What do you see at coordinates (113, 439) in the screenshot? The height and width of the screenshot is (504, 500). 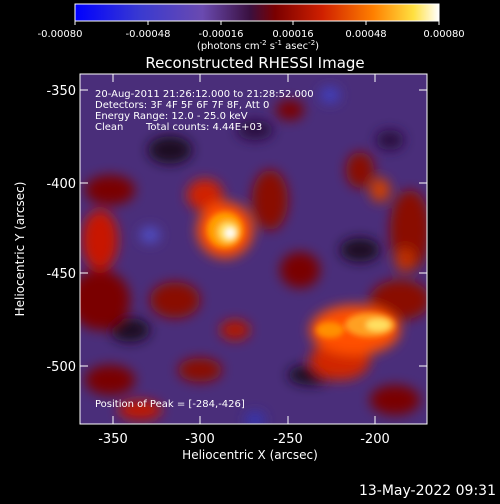 I see `x-tick-label: -350` at bounding box center [113, 439].